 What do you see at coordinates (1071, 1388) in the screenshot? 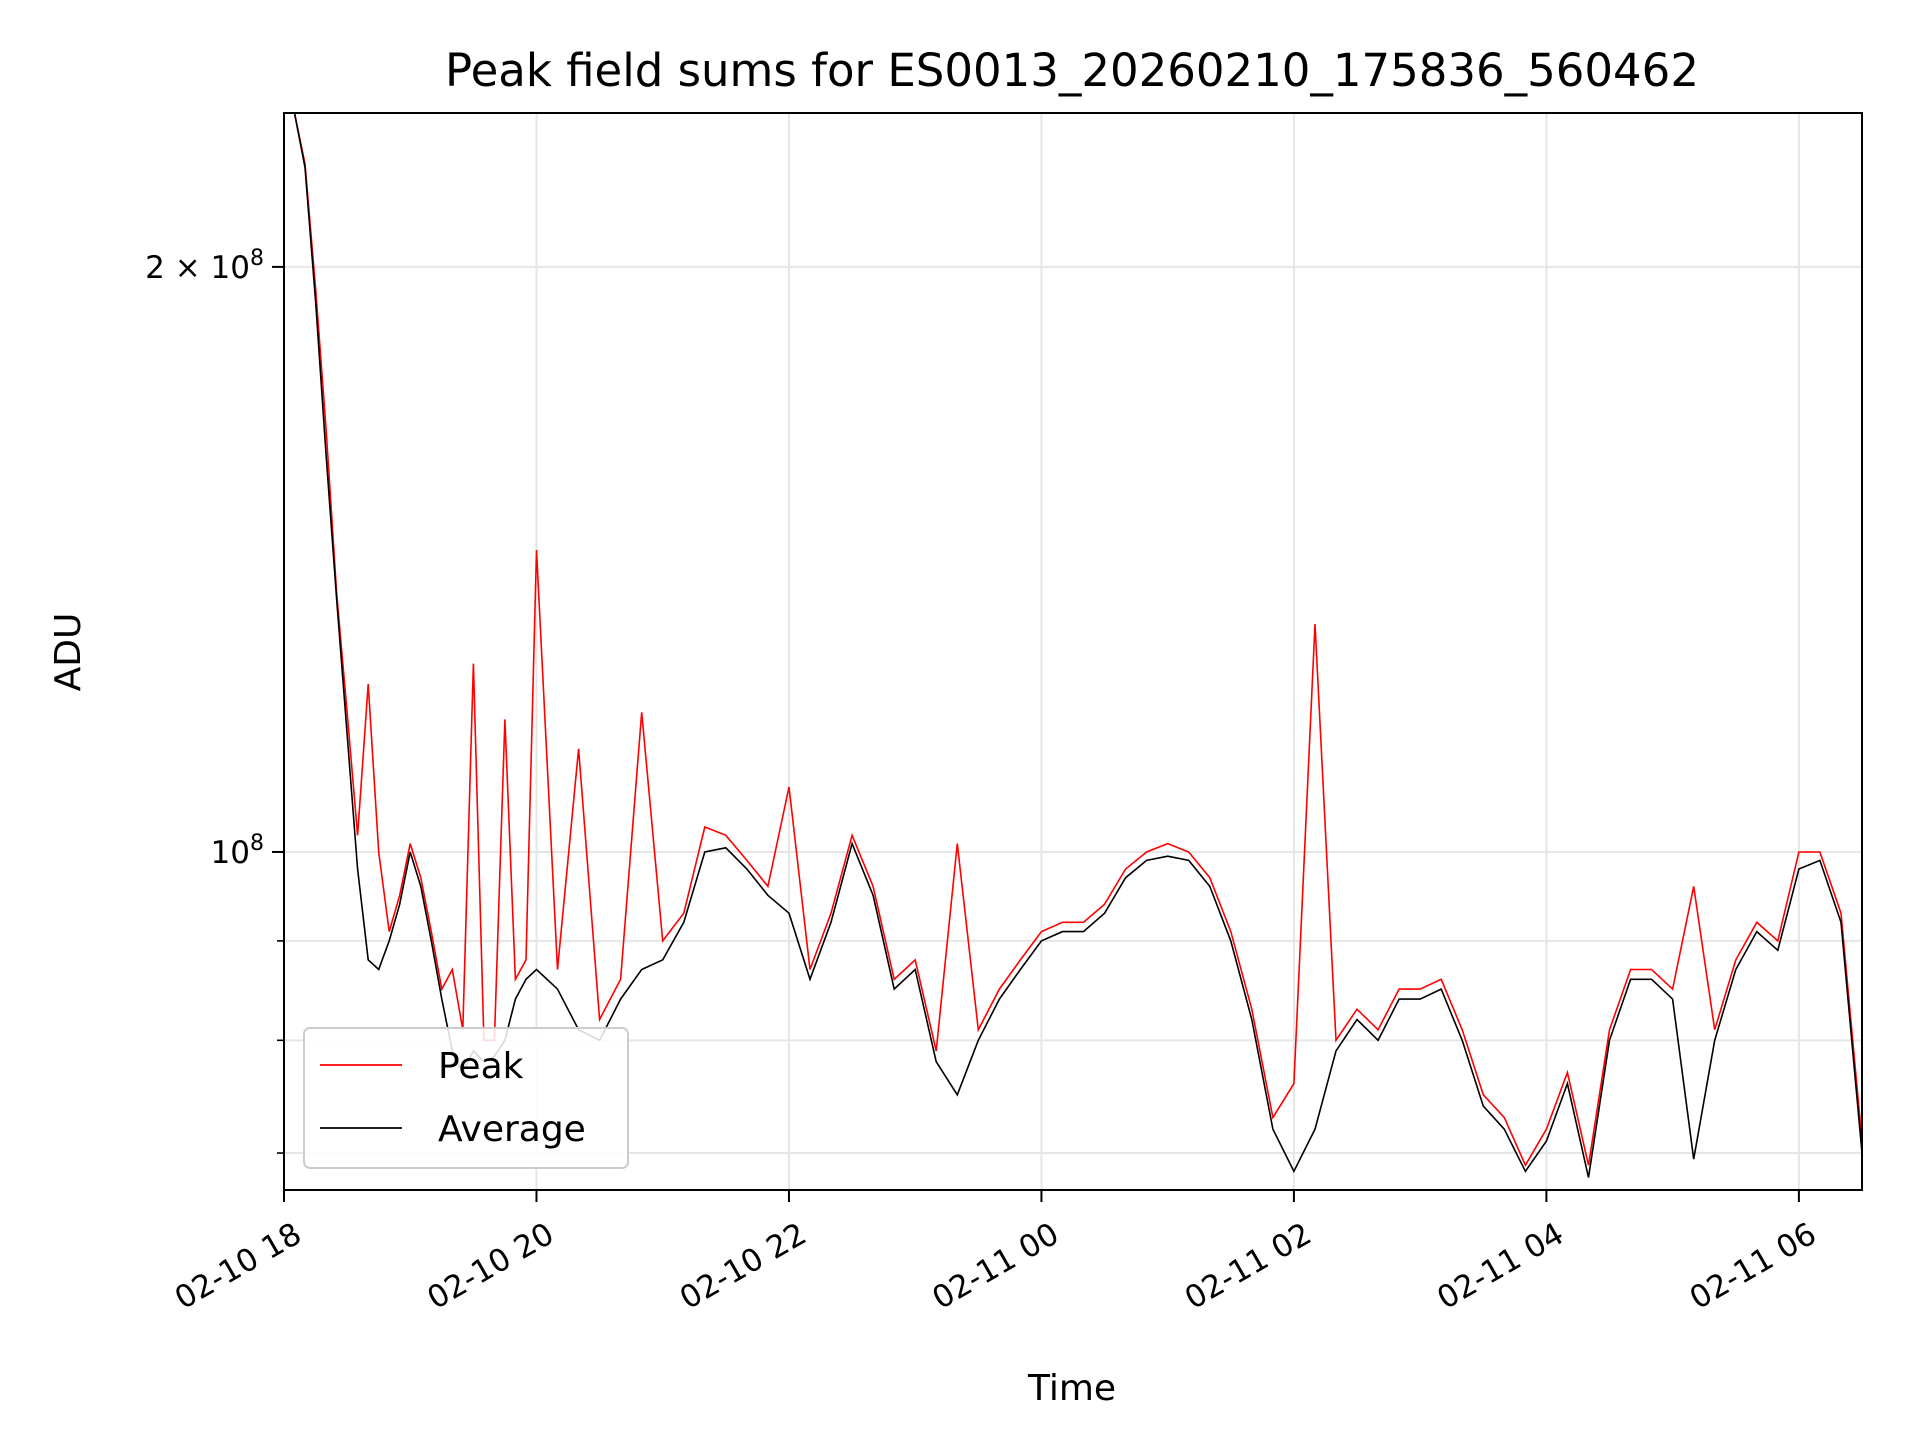
I see `x-axis-label: Time` at bounding box center [1071, 1388].